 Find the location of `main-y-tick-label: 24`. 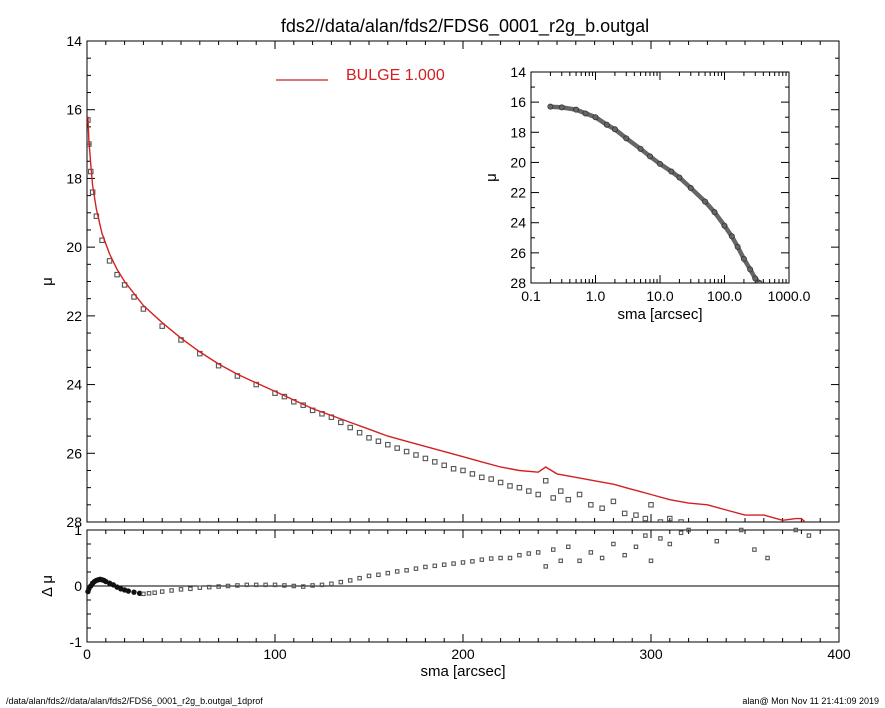

main-y-tick-label: 24 is located at coordinates (74, 385).